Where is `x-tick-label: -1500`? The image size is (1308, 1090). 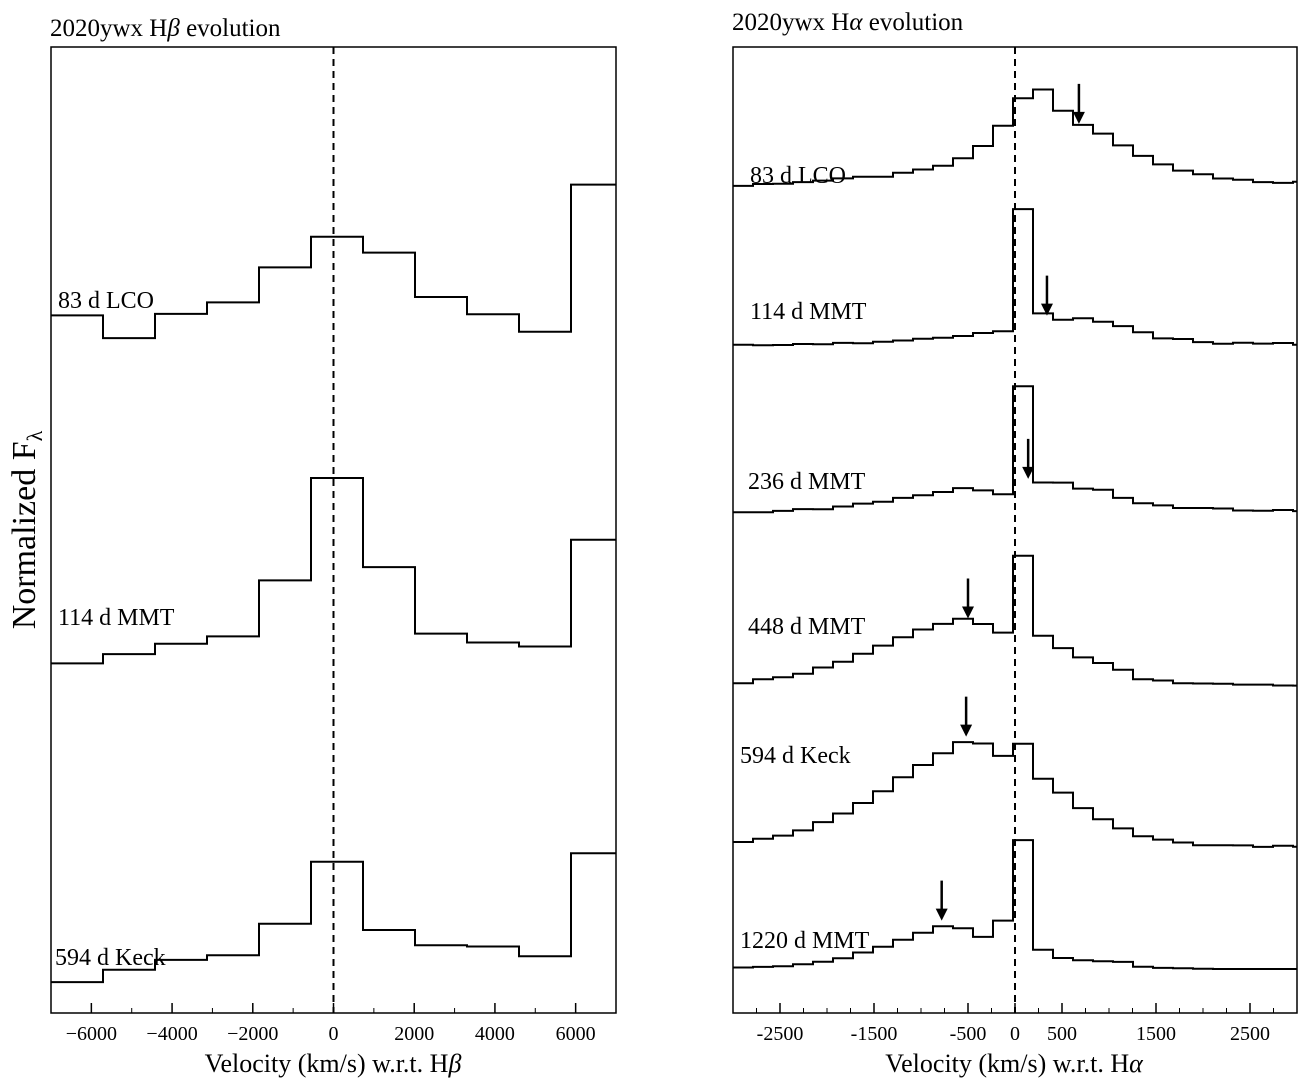
x-tick-label: -1500 is located at coordinates (874, 1034).